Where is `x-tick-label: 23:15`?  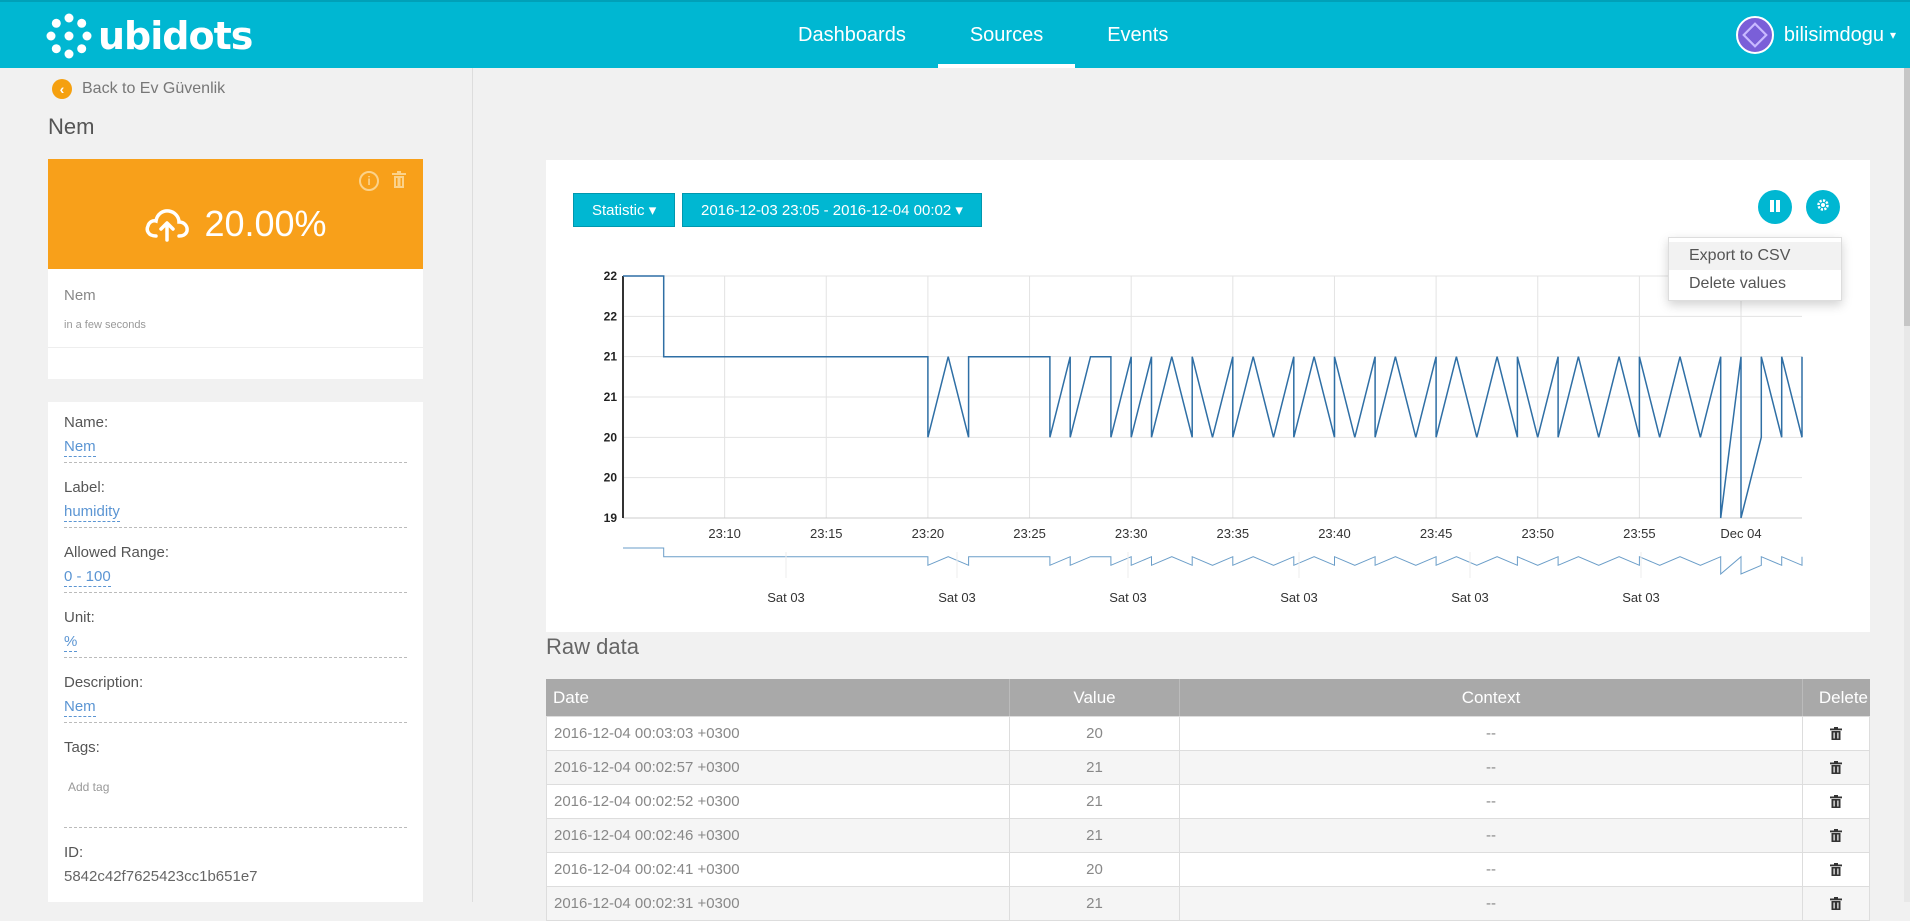 x-tick-label: 23:15 is located at coordinates (826, 533).